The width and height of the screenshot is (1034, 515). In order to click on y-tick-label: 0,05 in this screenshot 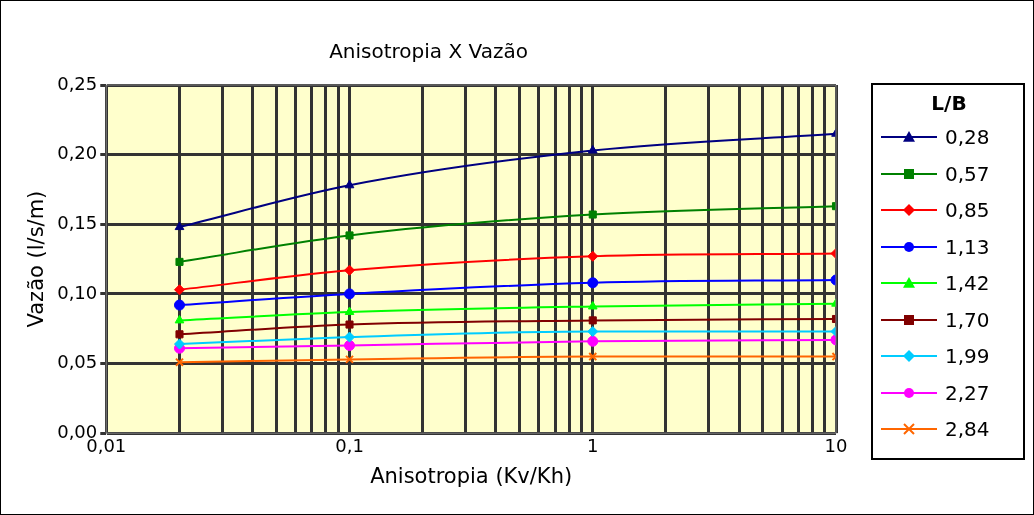, I will do `click(77, 362)`.